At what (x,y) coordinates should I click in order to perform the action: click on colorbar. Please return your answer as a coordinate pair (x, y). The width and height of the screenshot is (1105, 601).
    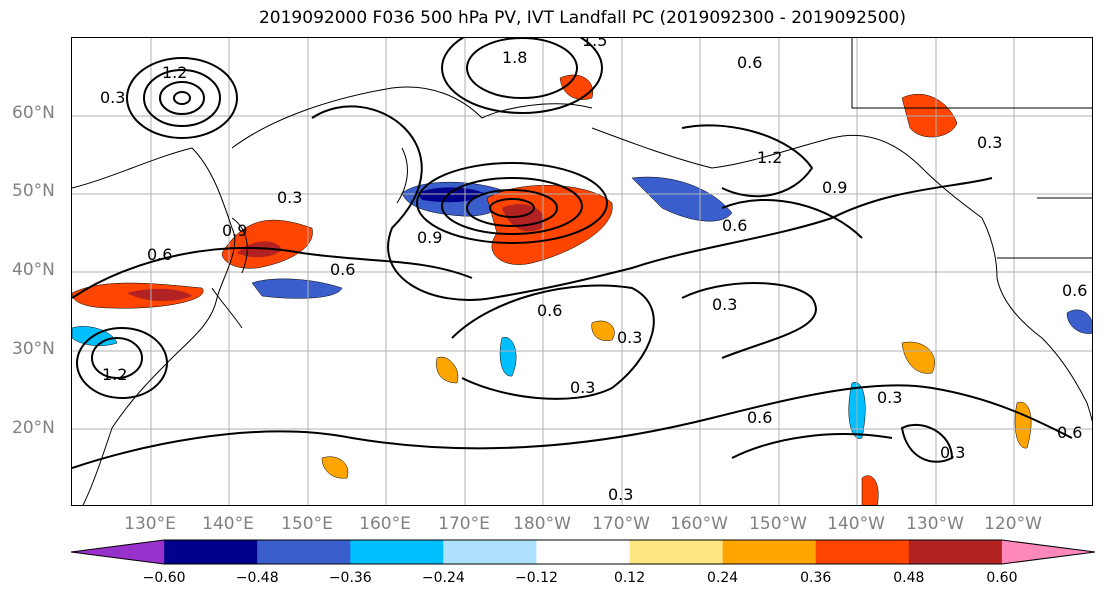
    Looking at the image, I should click on (583, 552).